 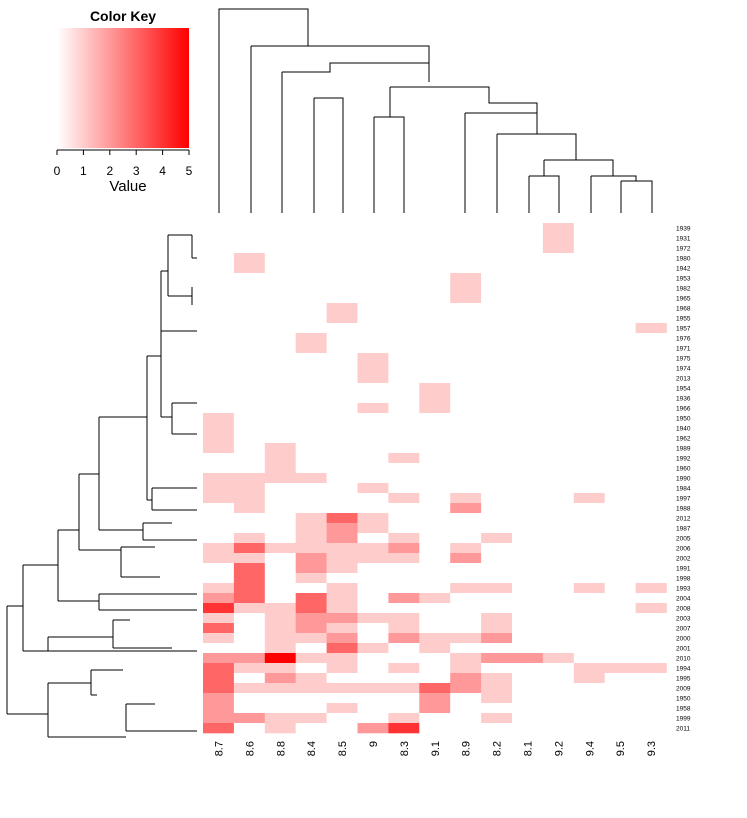 What do you see at coordinates (683, 729) in the screenshot?
I see `row-label: 2011` at bounding box center [683, 729].